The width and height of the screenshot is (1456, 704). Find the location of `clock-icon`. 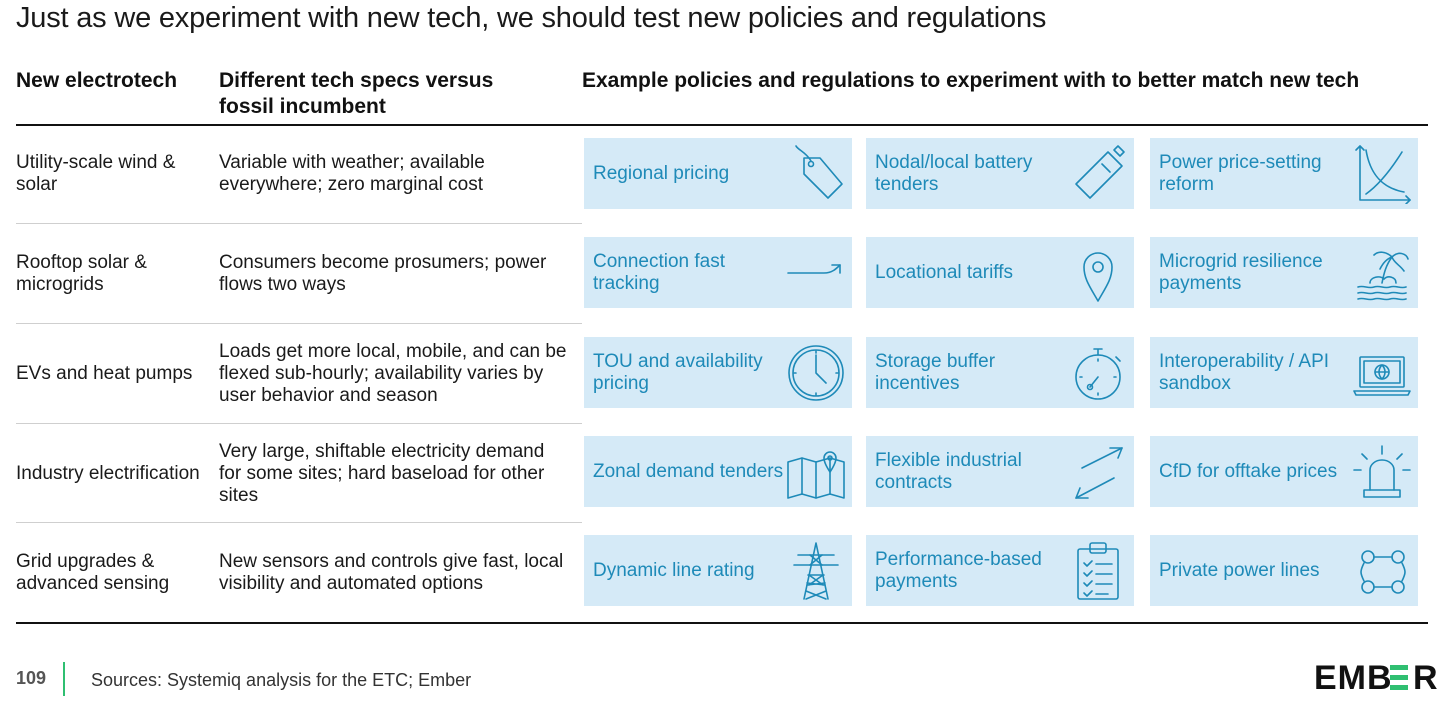

clock-icon is located at coordinates (816, 373).